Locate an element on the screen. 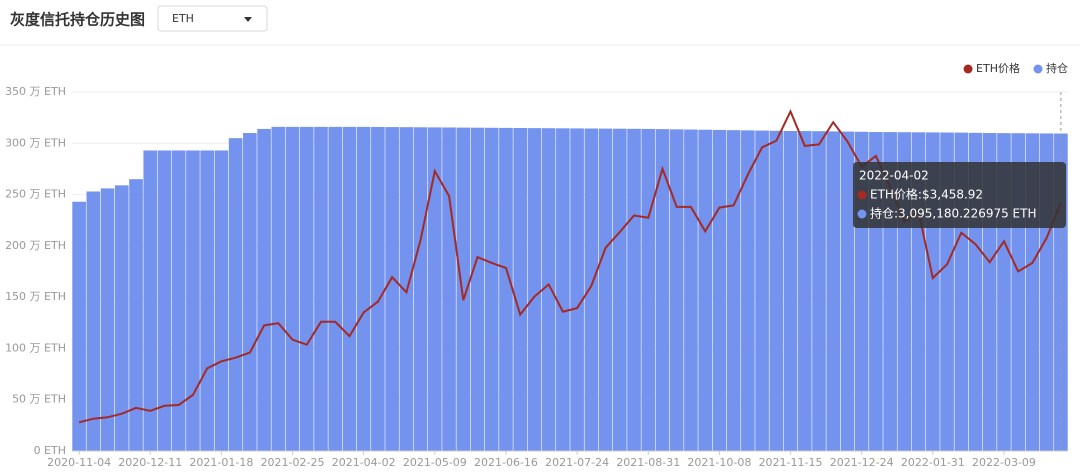 This screenshot has width=1080, height=475. x-tick-label: 2021-06-16 is located at coordinates (506, 462).